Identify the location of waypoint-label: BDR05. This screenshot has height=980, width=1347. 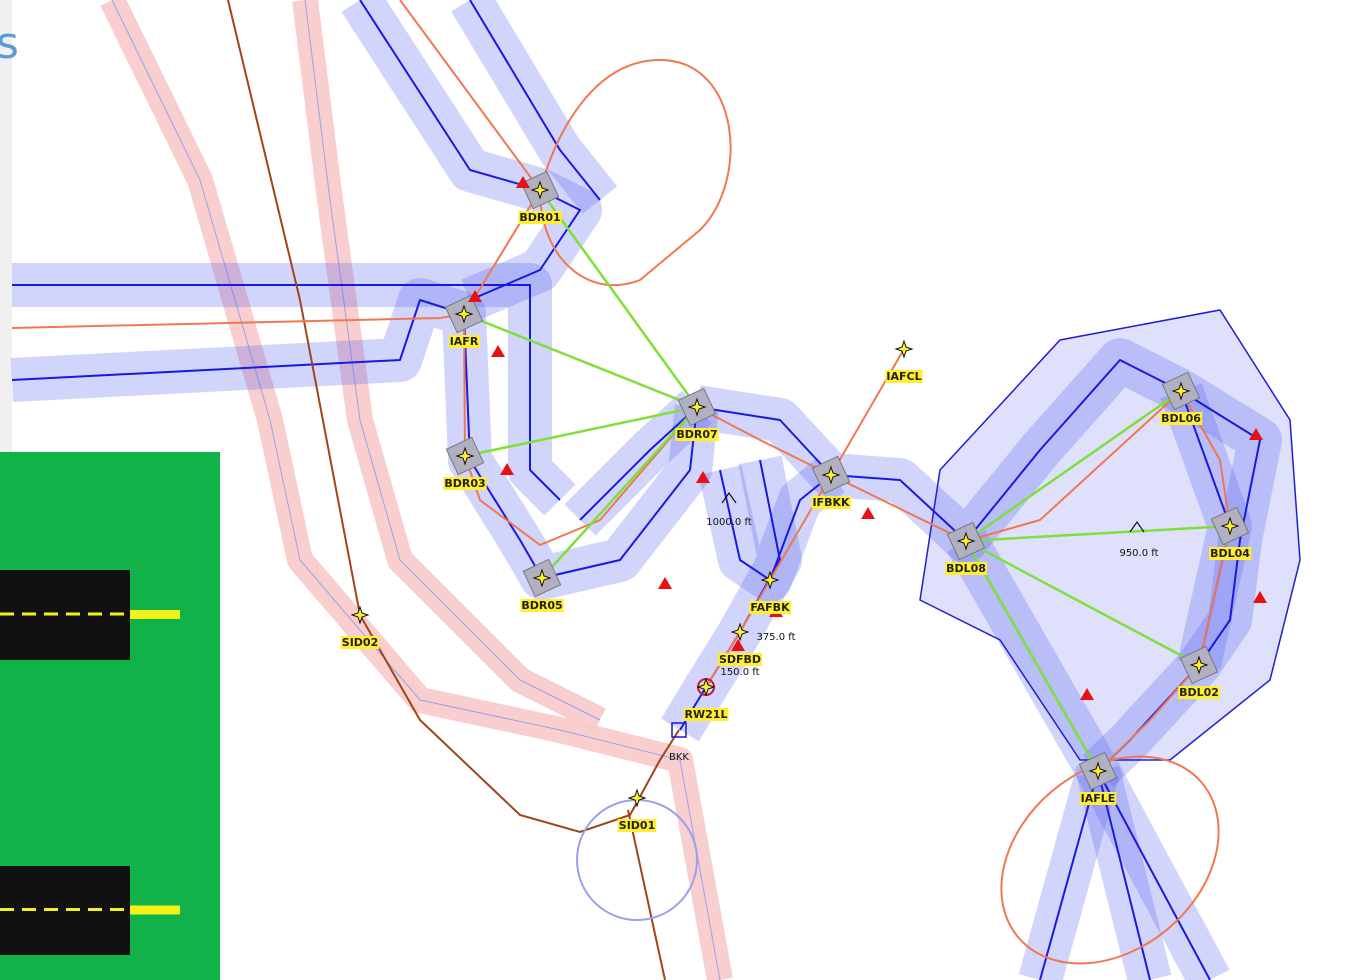
(541, 605).